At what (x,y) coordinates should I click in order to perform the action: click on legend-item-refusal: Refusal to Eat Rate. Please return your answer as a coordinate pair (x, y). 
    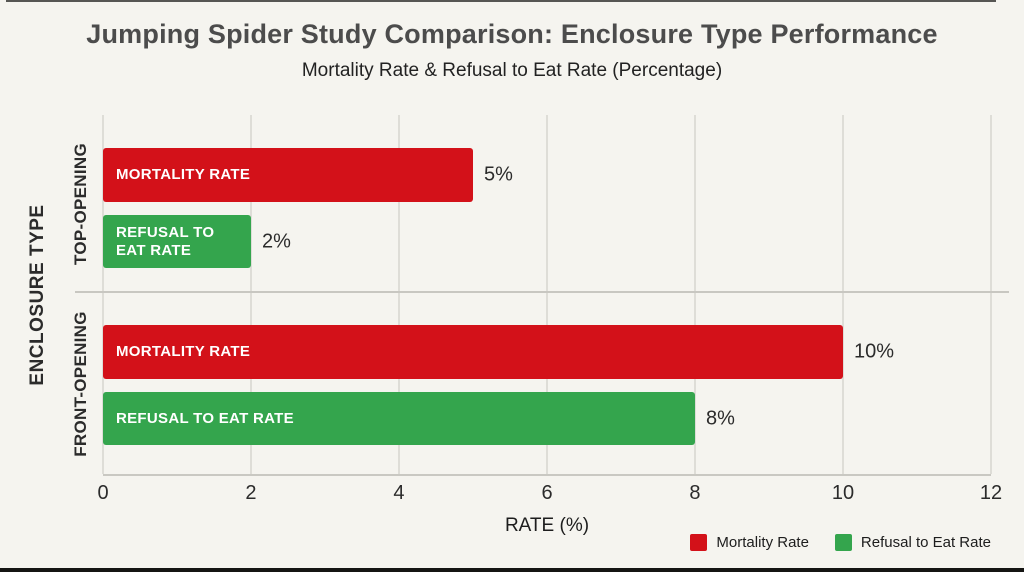
    Looking at the image, I should click on (912, 542).